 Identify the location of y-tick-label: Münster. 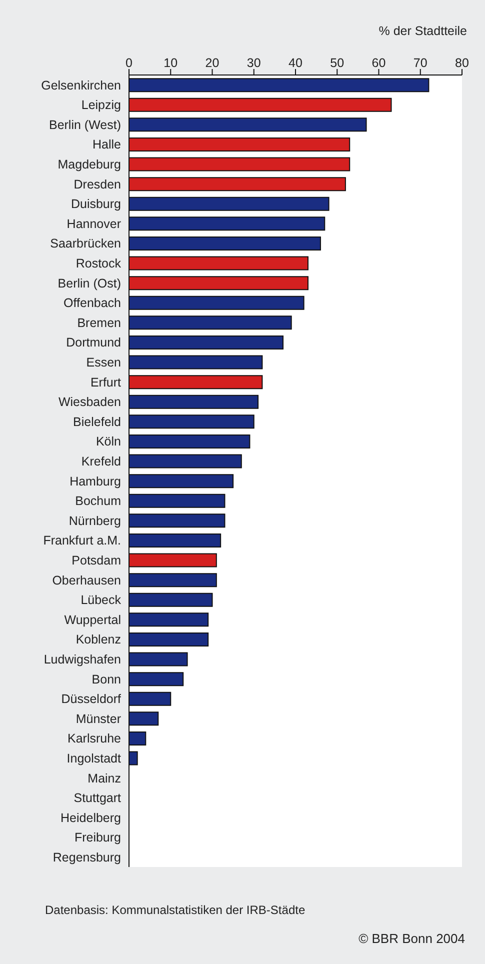
(98, 719).